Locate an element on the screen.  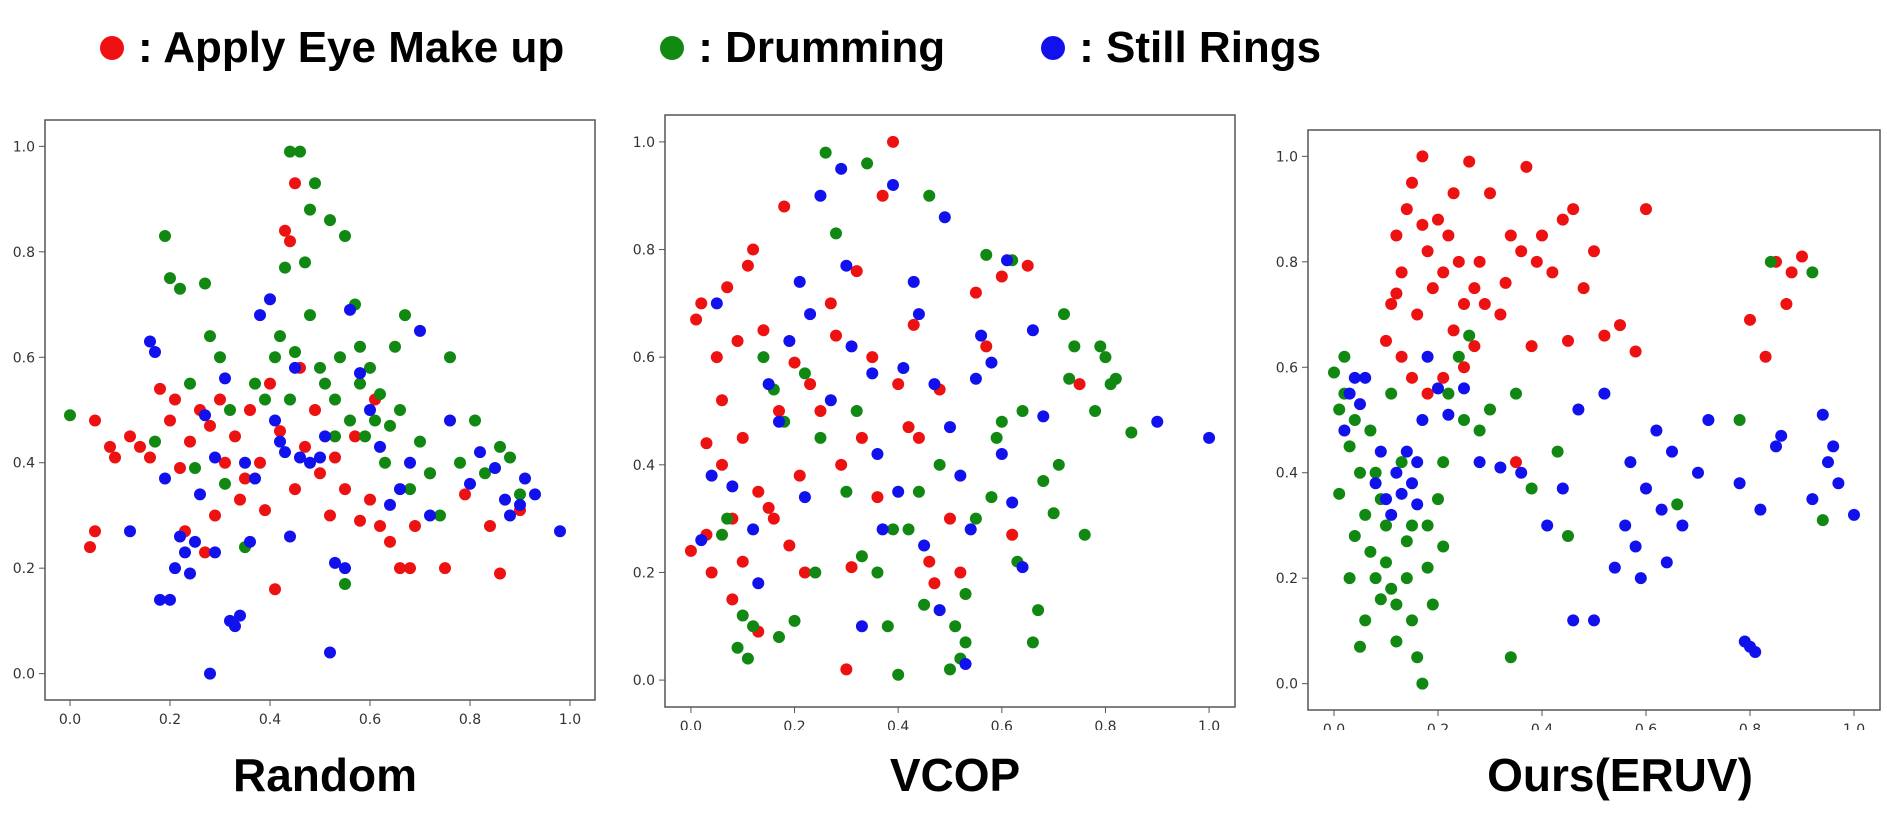
legend-label: : Drumming is located at coordinates (822, 47).